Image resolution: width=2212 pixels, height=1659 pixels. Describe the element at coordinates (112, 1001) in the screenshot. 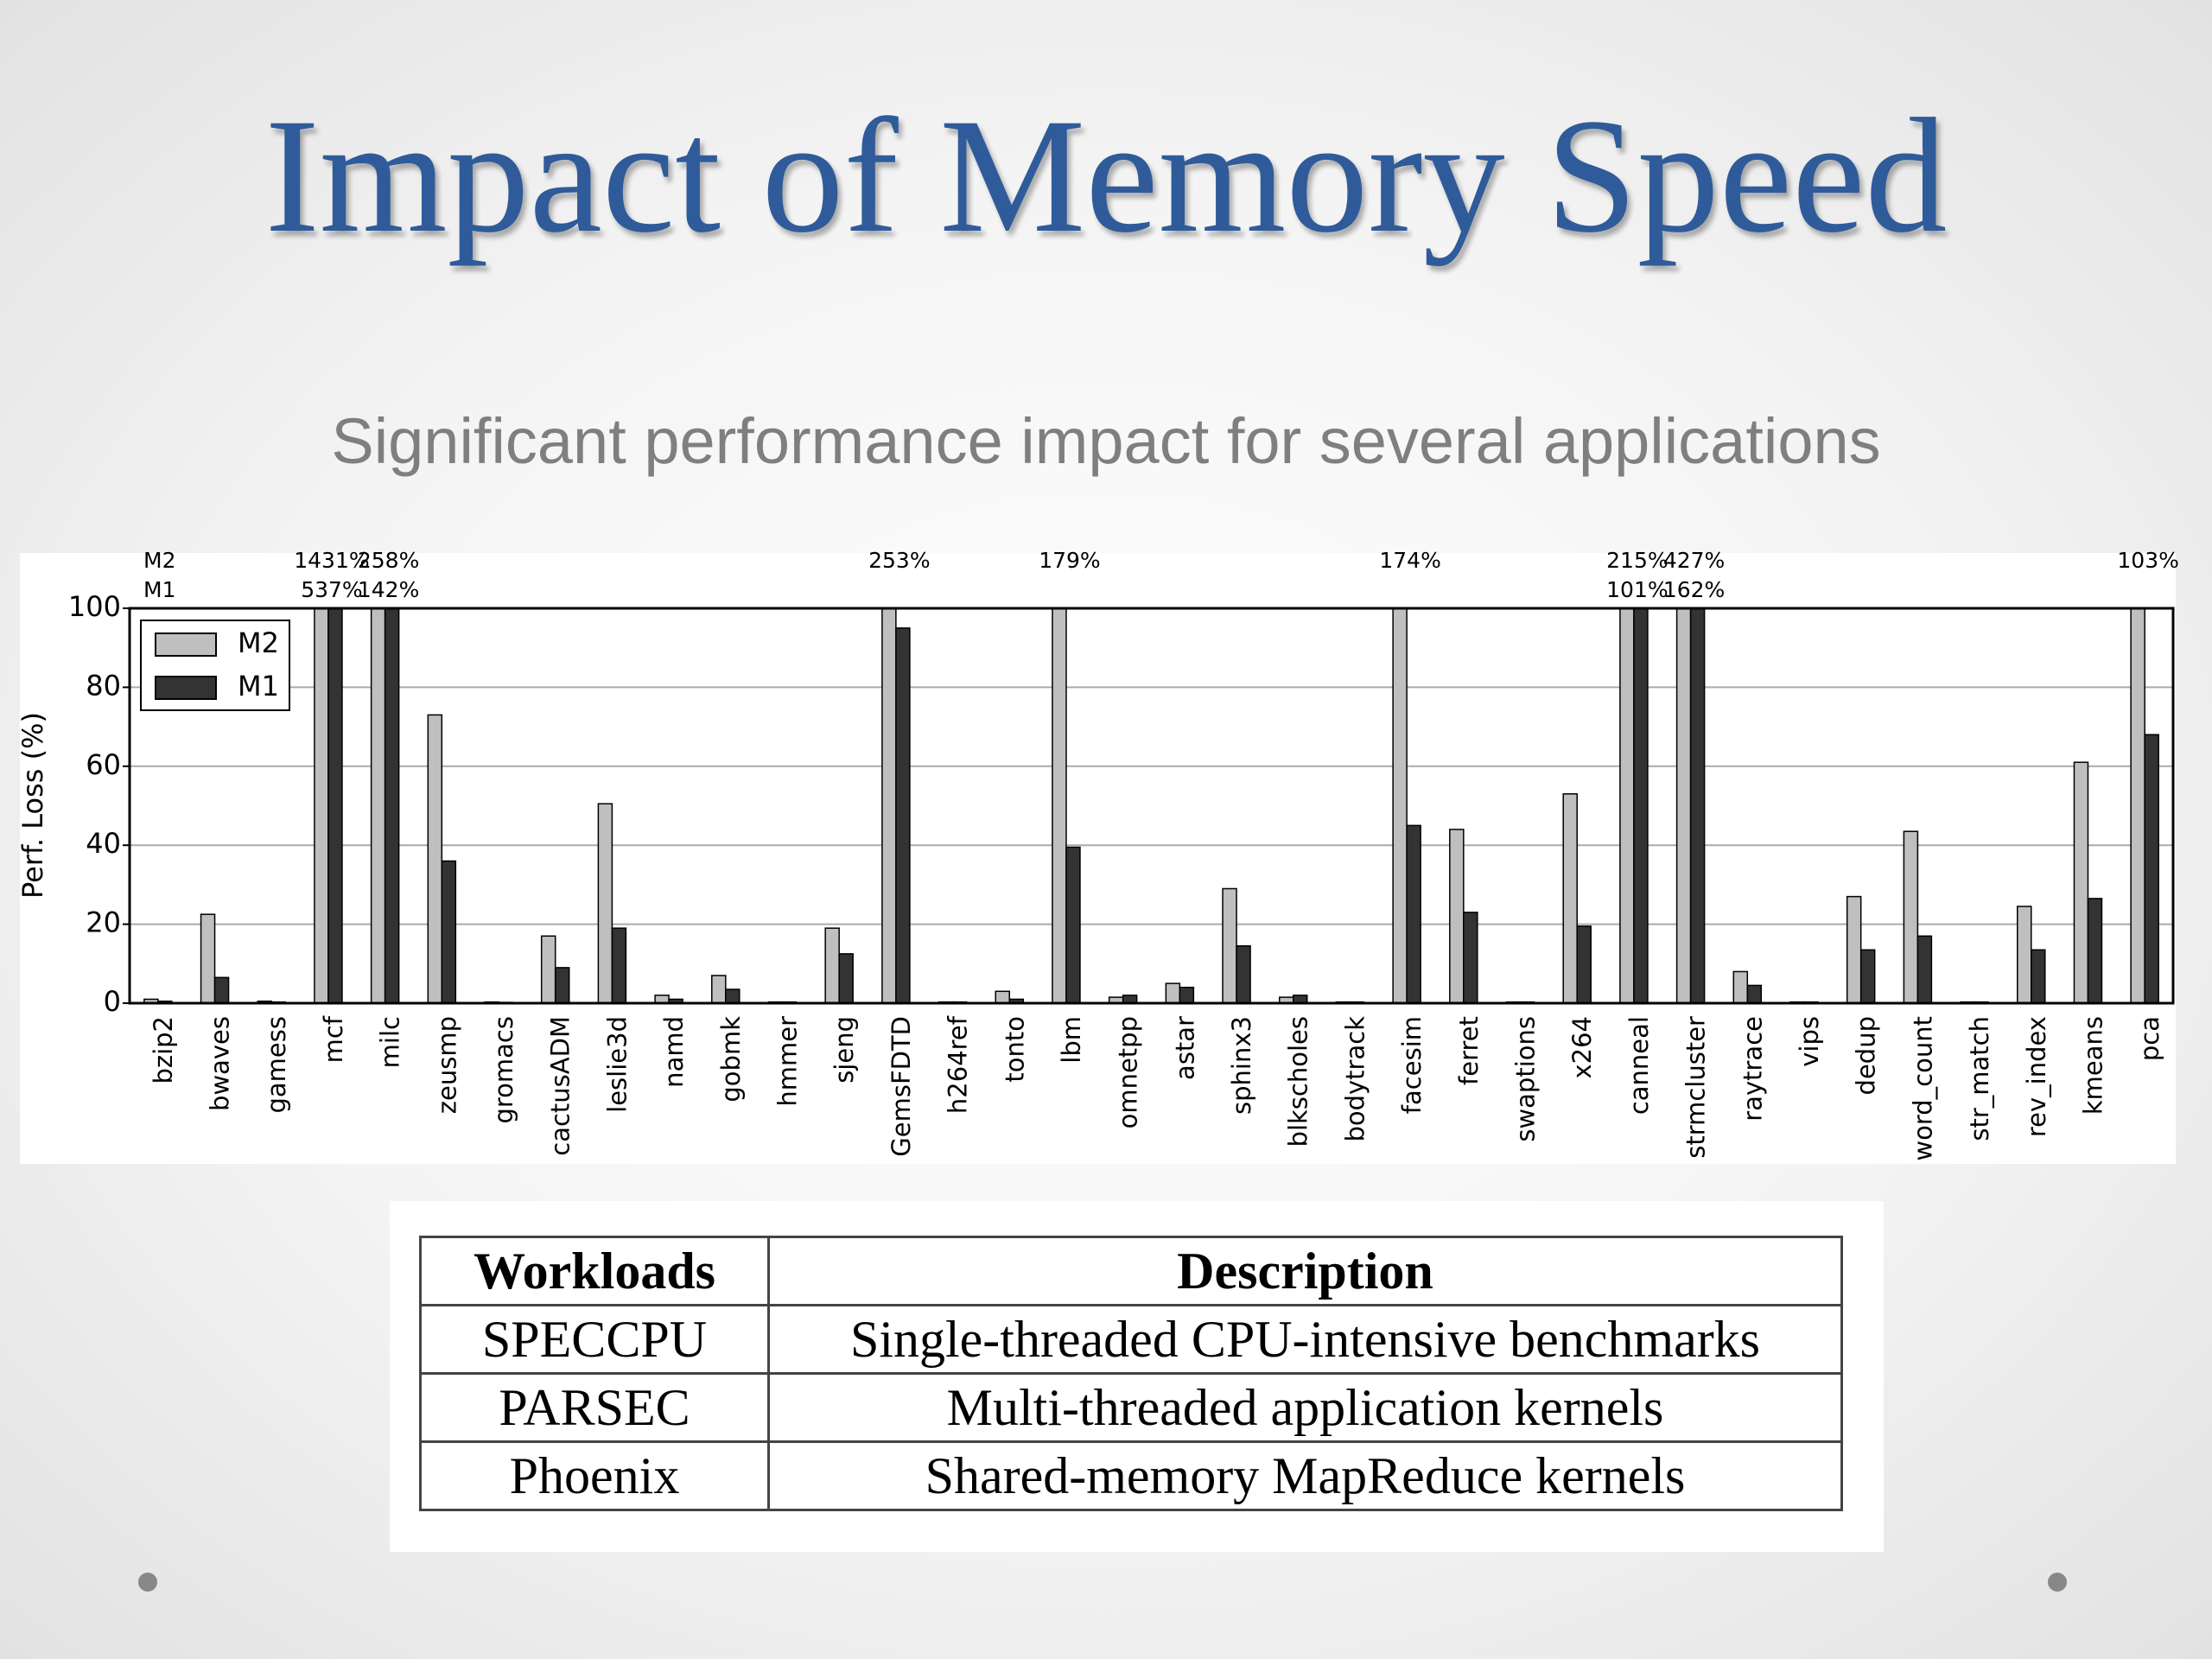

I see `y-tick-label: 0` at that location.